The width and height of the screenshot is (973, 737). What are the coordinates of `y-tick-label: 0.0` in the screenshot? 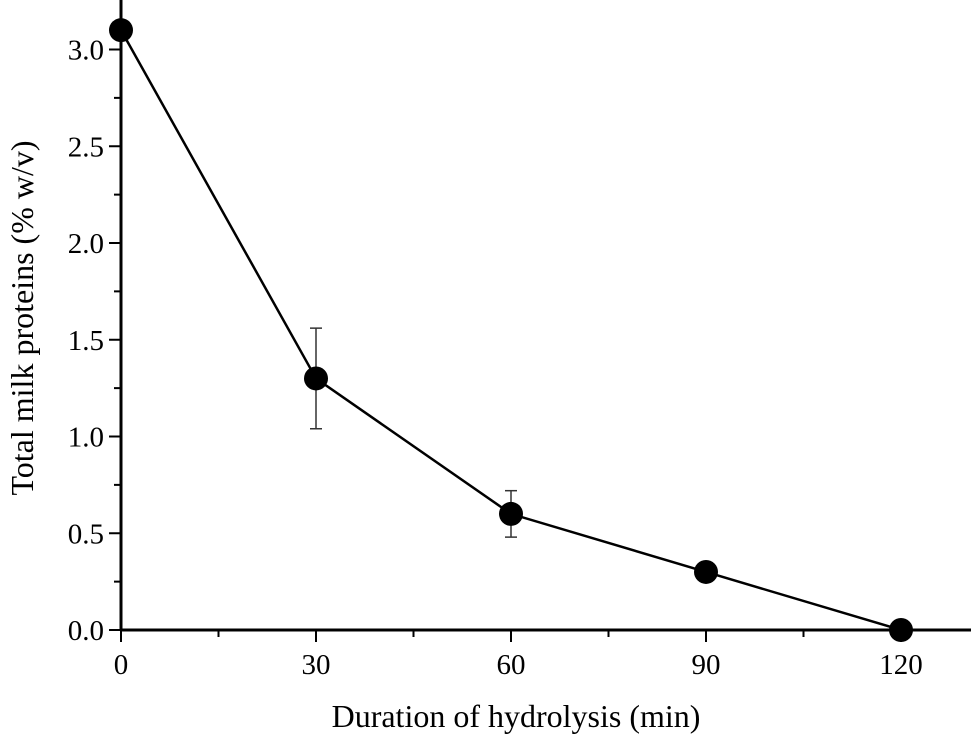 It's located at (86, 631).